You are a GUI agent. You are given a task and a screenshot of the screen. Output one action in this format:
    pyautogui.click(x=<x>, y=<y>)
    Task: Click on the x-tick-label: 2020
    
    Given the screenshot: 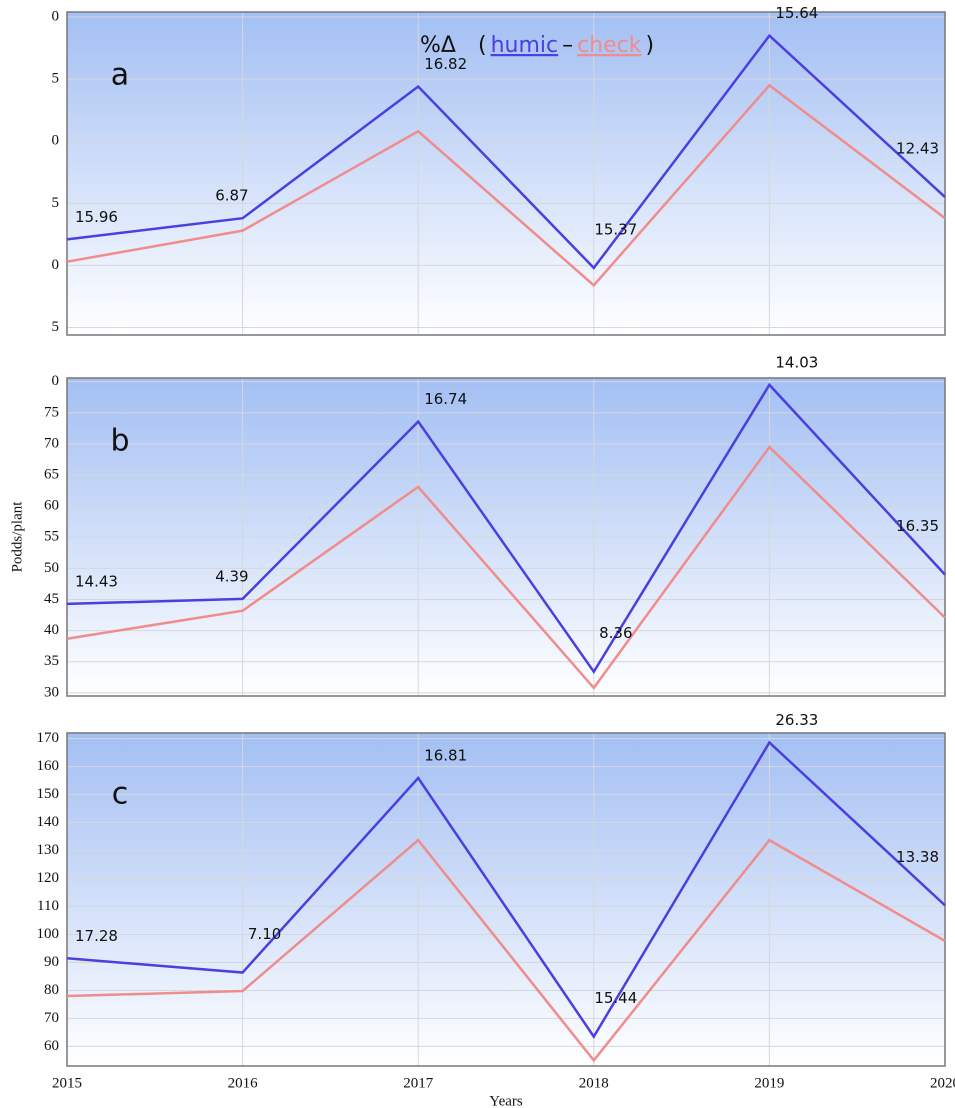 What is the action you would take?
    pyautogui.click(x=942, y=1083)
    